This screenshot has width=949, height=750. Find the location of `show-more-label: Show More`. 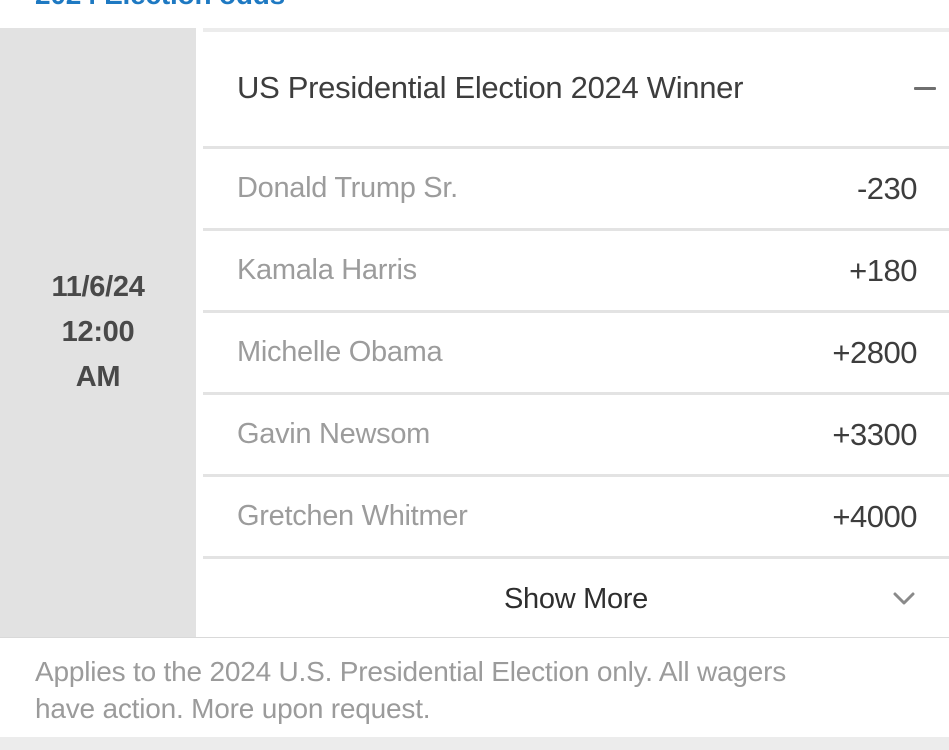

show-more-label: Show More is located at coordinates (576, 598).